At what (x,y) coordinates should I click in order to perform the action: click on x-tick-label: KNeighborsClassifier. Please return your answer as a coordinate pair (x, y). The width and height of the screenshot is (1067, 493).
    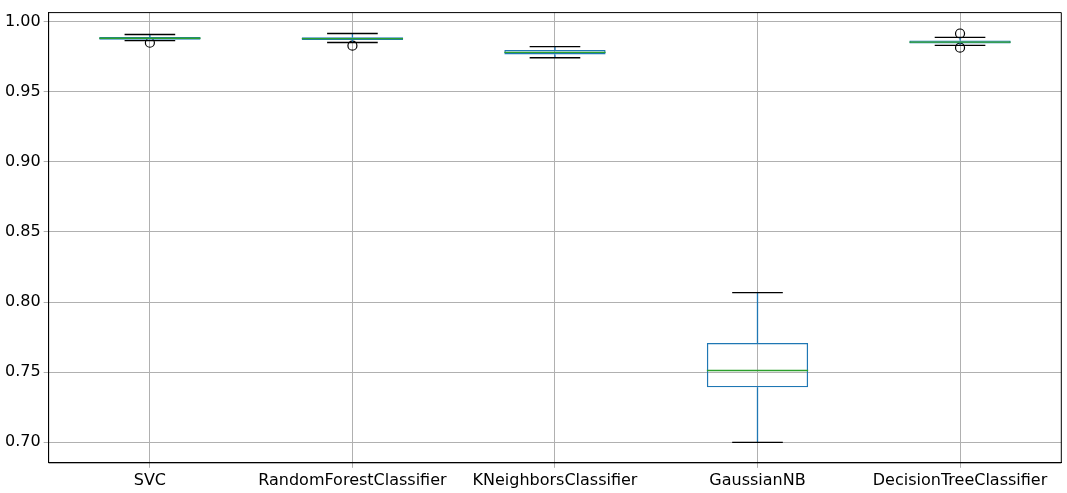
    Looking at the image, I should click on (555, 479).